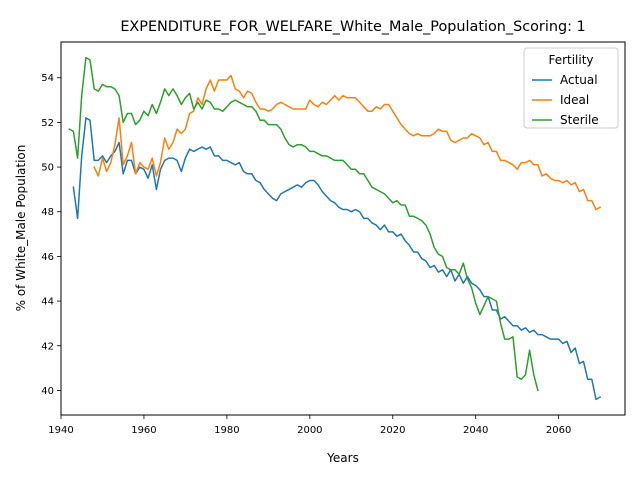 The image size is (640, 484). I want to click on x-axis: 1940 1960 1980 2000 2020 2040 2060, so click(309, 425).